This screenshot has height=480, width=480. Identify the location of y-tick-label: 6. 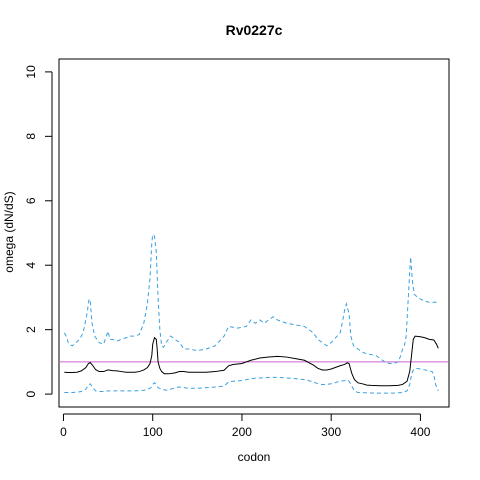
(31, 200).